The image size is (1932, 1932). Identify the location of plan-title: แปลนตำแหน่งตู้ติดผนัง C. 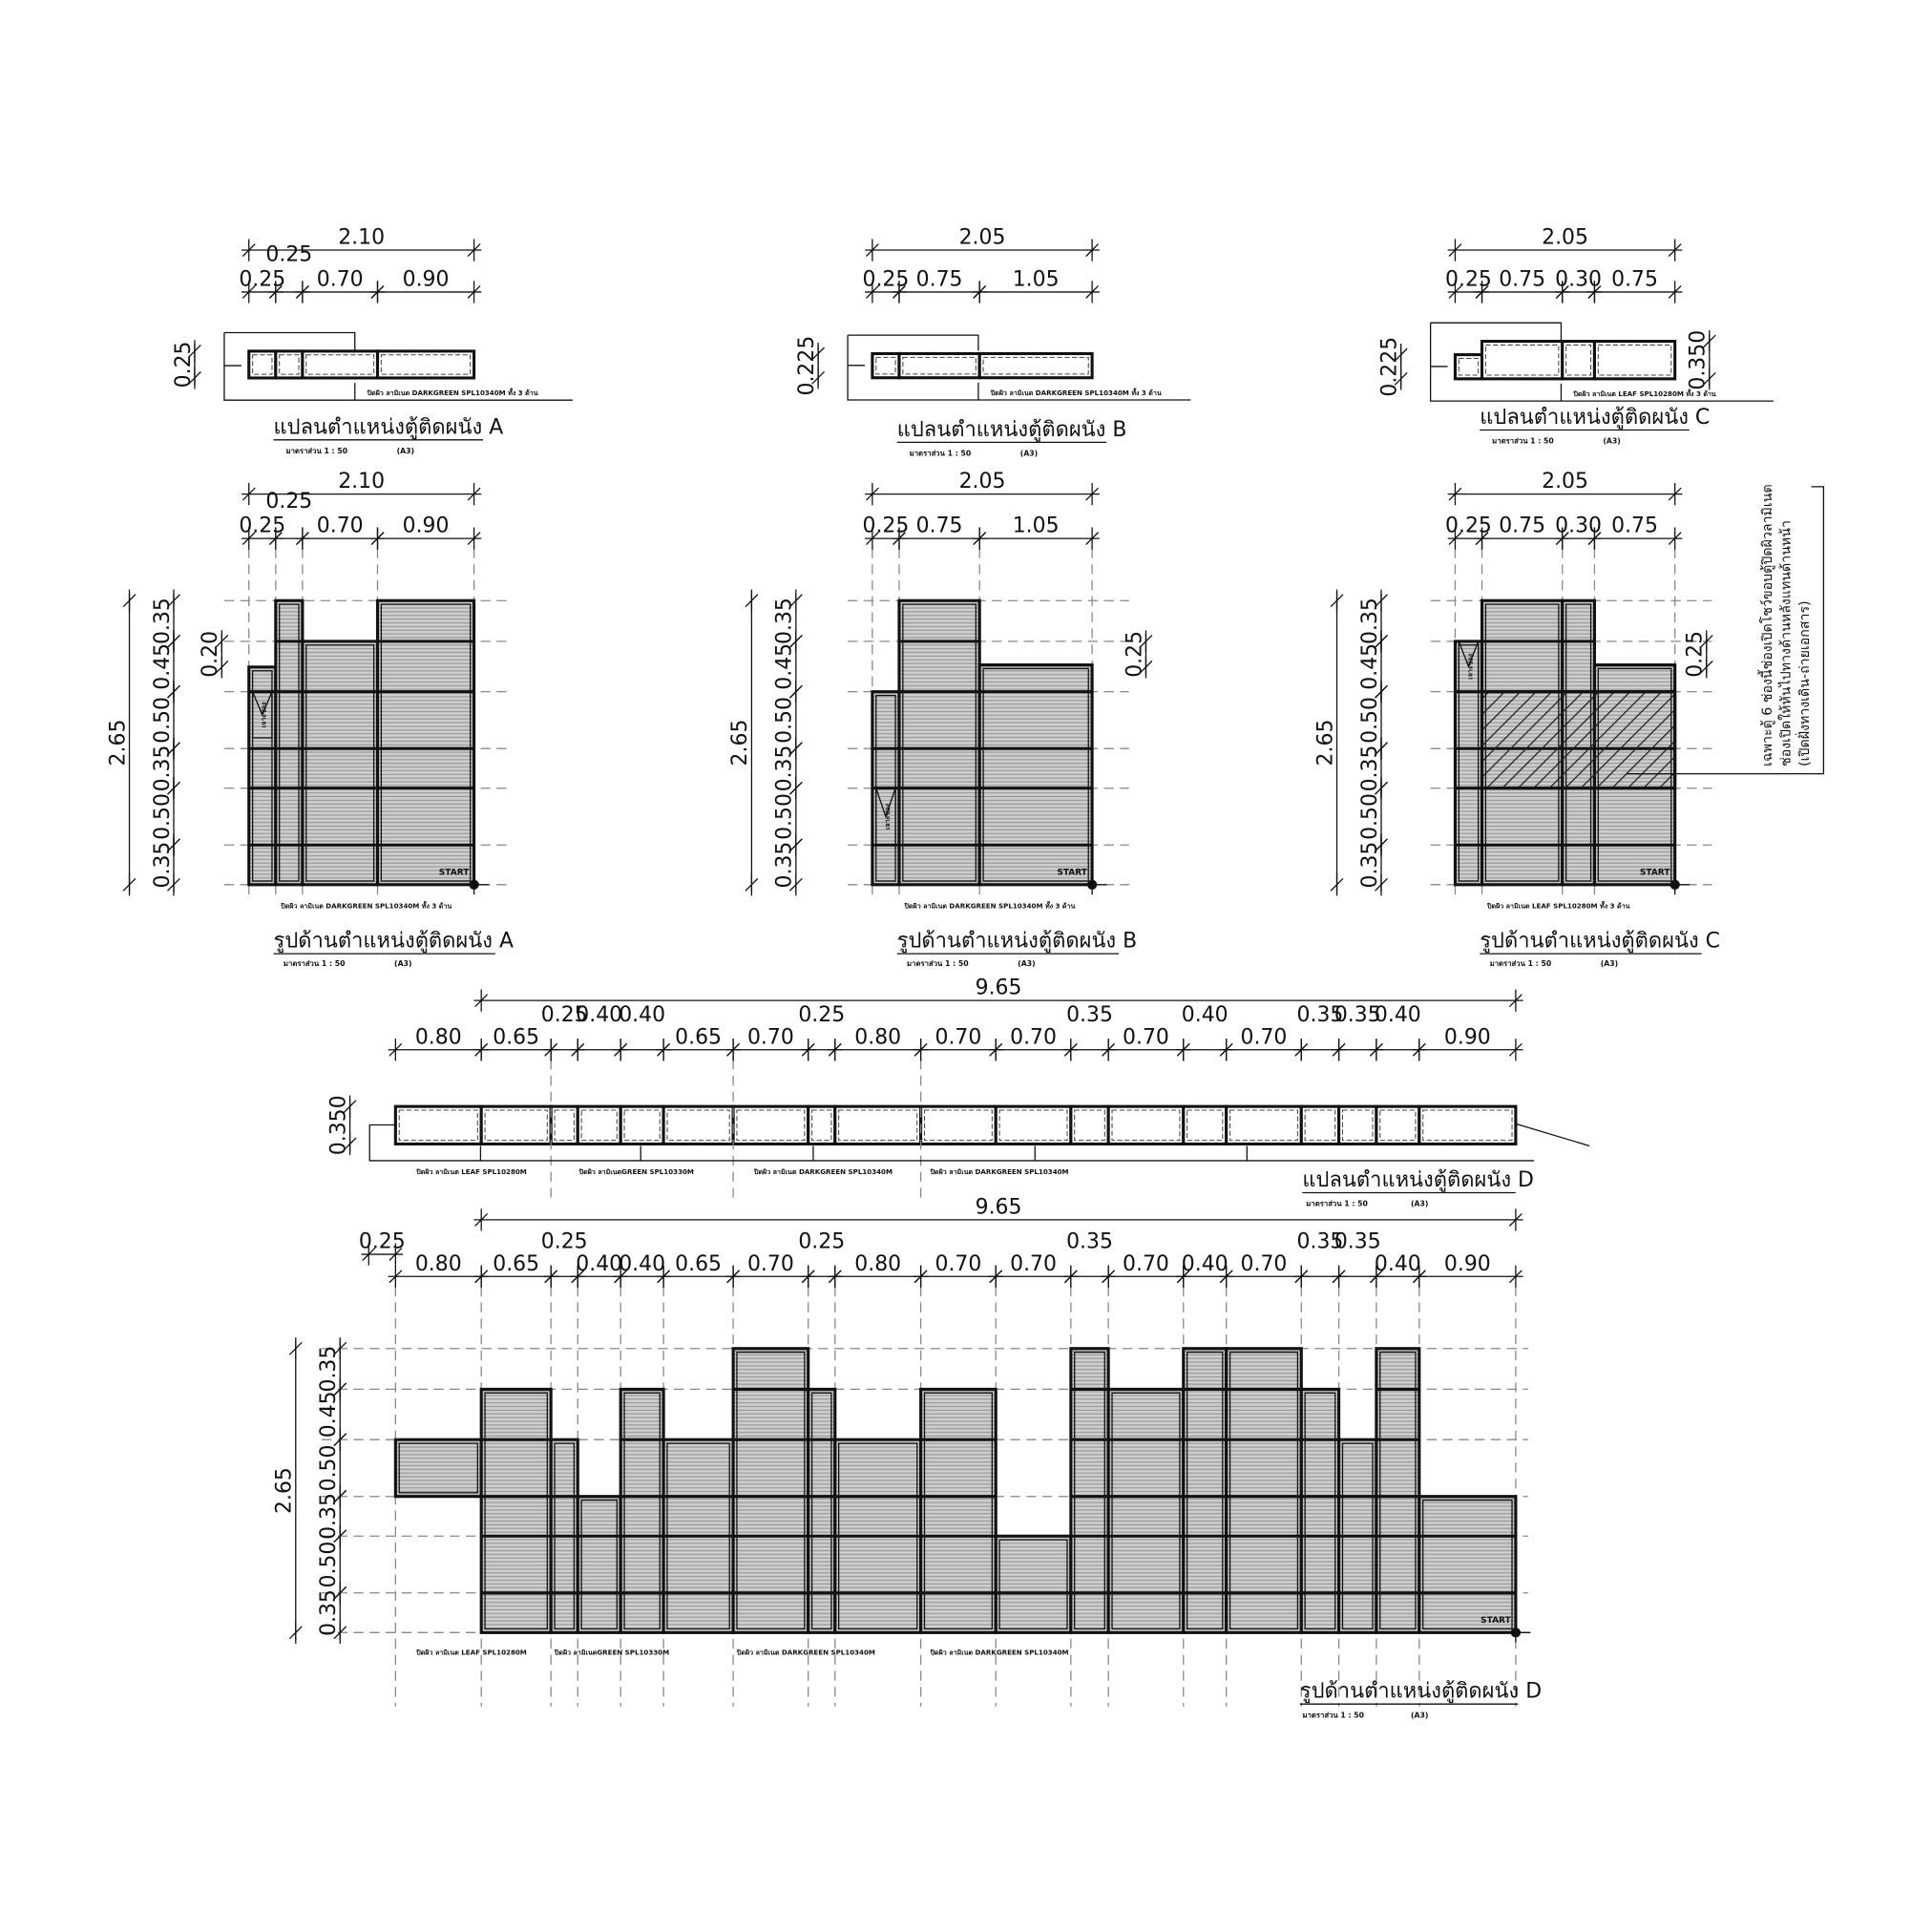
(1595, 418).